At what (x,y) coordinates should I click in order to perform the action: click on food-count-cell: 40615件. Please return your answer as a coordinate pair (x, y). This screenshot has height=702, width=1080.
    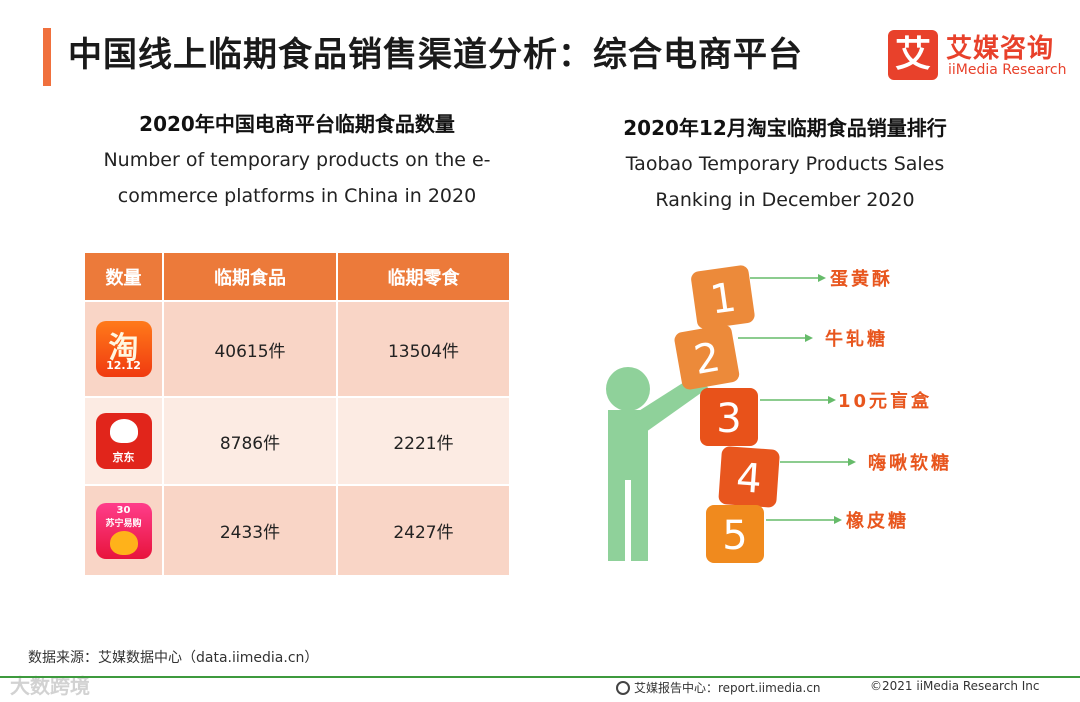
    Looking at the image, I should click on (250, 348).